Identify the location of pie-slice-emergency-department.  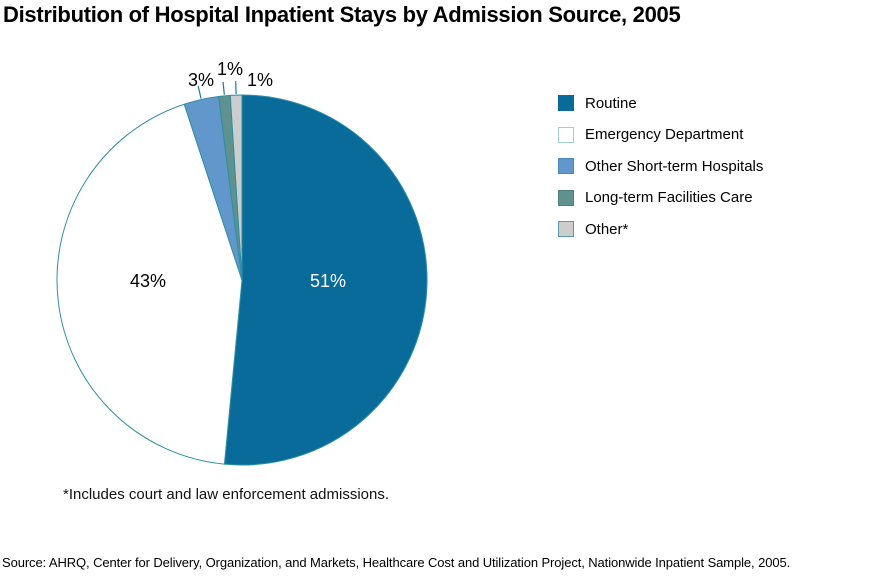
(149, 284).